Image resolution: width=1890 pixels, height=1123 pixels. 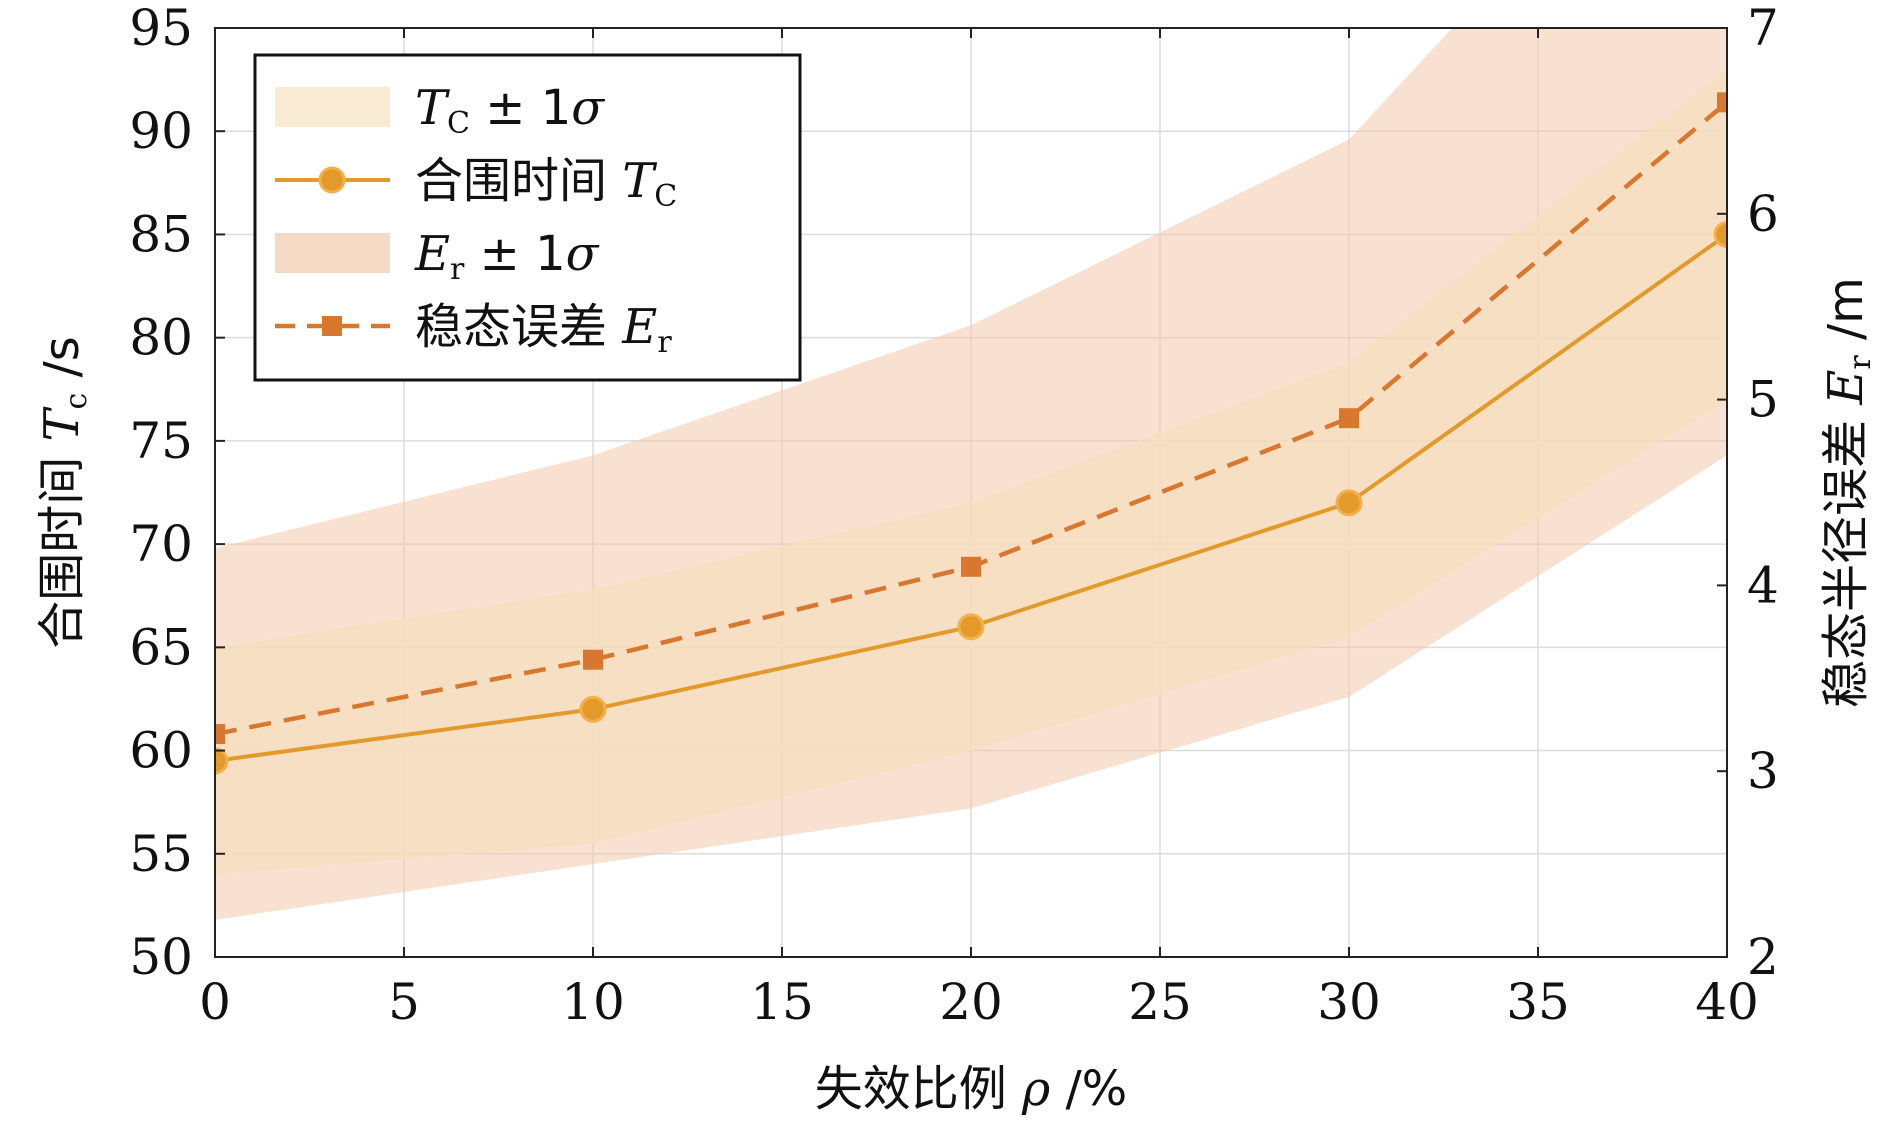 I want to click on legend-label: 稳态误差 Er, so click(x=543, y=329).